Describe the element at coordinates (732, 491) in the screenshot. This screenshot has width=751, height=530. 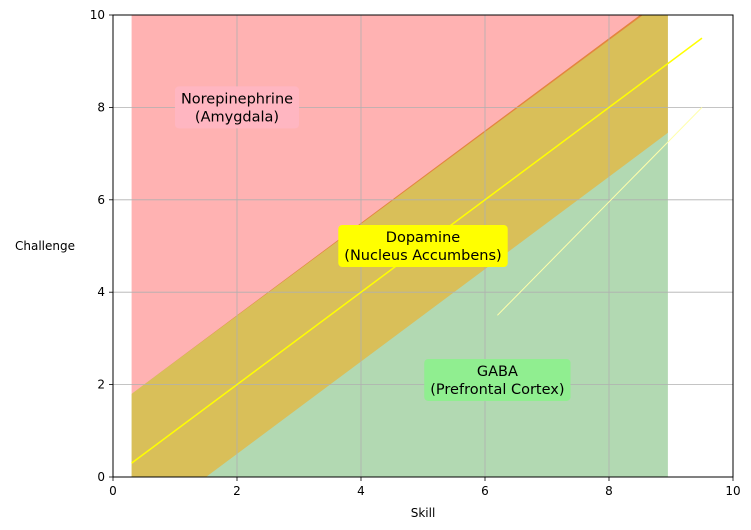
I see `x-tick-label: 10` at that location.